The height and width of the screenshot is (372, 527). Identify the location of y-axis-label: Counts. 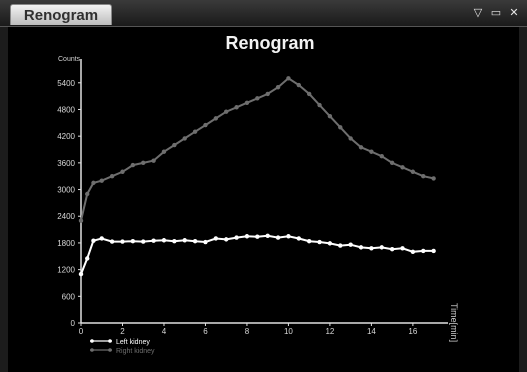
(69, 59).